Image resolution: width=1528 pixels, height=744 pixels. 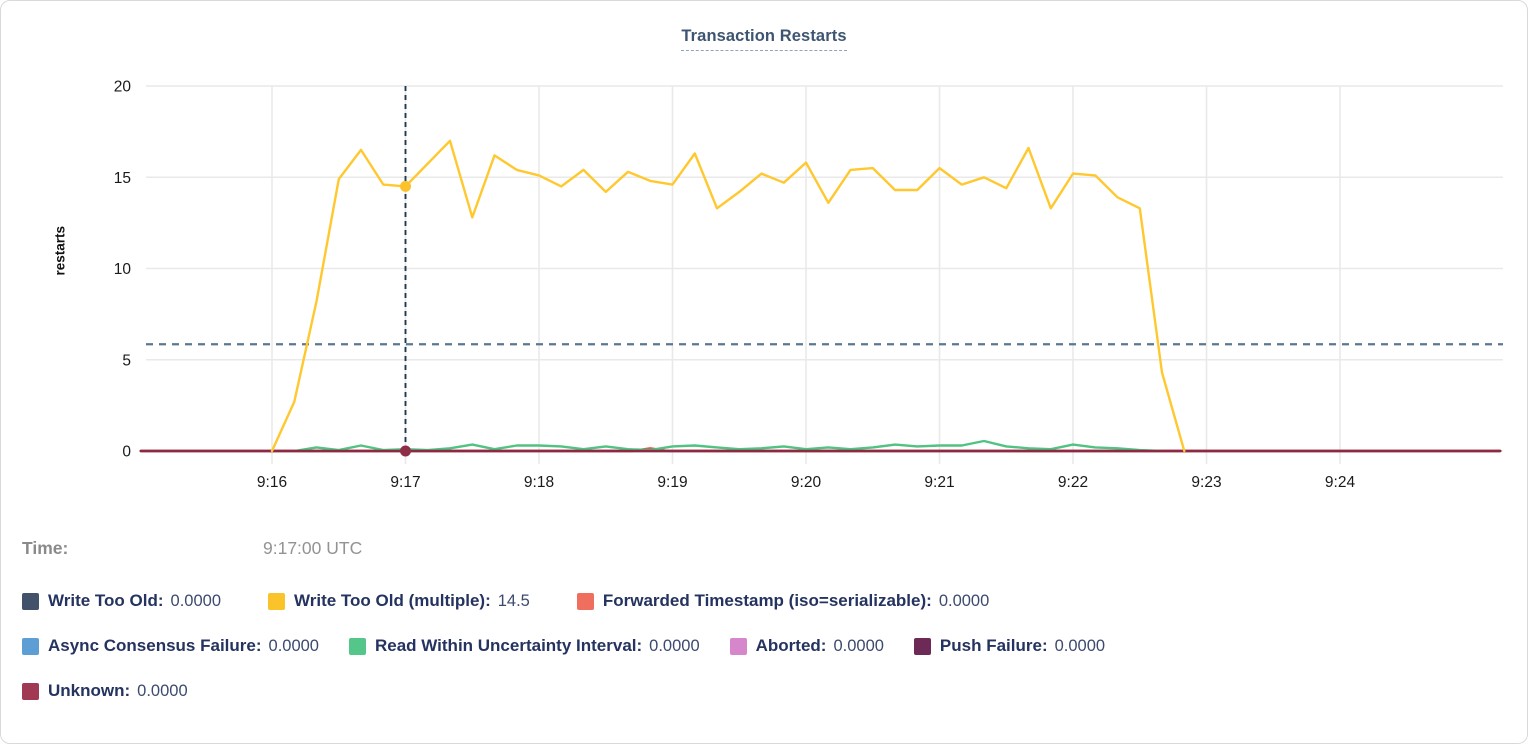 I want to click on legend-item-push-failure: Push Failure: 0.0000, so click(x=1009, y=646).